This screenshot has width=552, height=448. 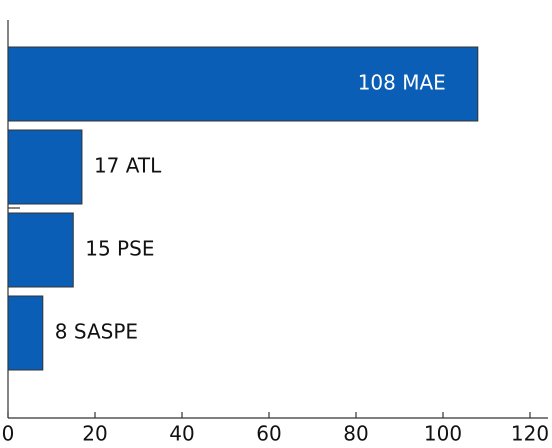 What do you see at coordinates (96, 332) in the screenshot?
I see `data-label: 8 SASPE` at bounding box center [96, 332].